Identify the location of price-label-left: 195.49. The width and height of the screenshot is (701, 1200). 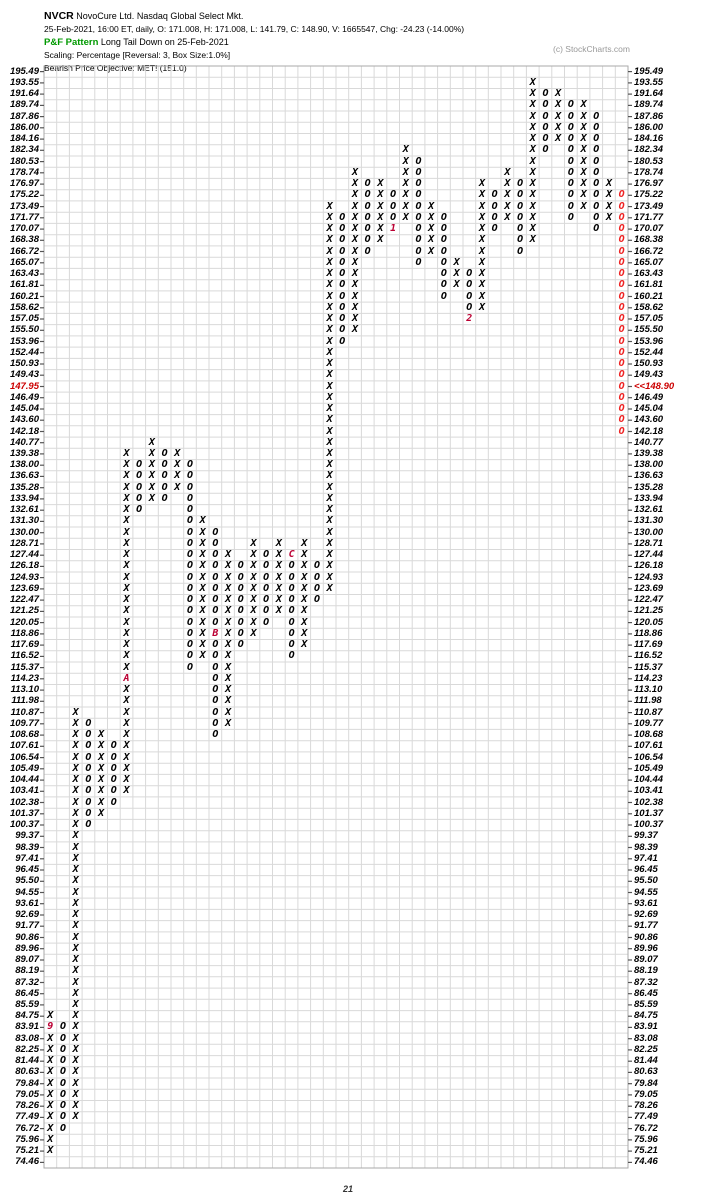
(24, 71).